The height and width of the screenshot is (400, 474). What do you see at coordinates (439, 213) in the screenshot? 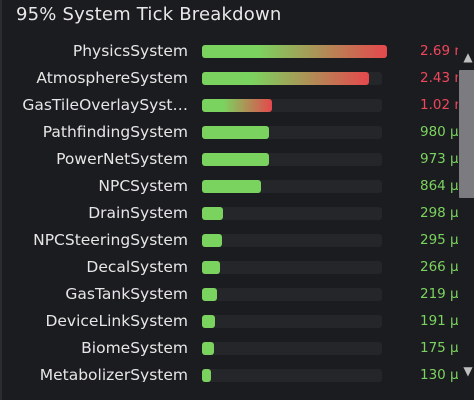
I see `tick-time-value: 298 μ` at bounding box center [439, 213].